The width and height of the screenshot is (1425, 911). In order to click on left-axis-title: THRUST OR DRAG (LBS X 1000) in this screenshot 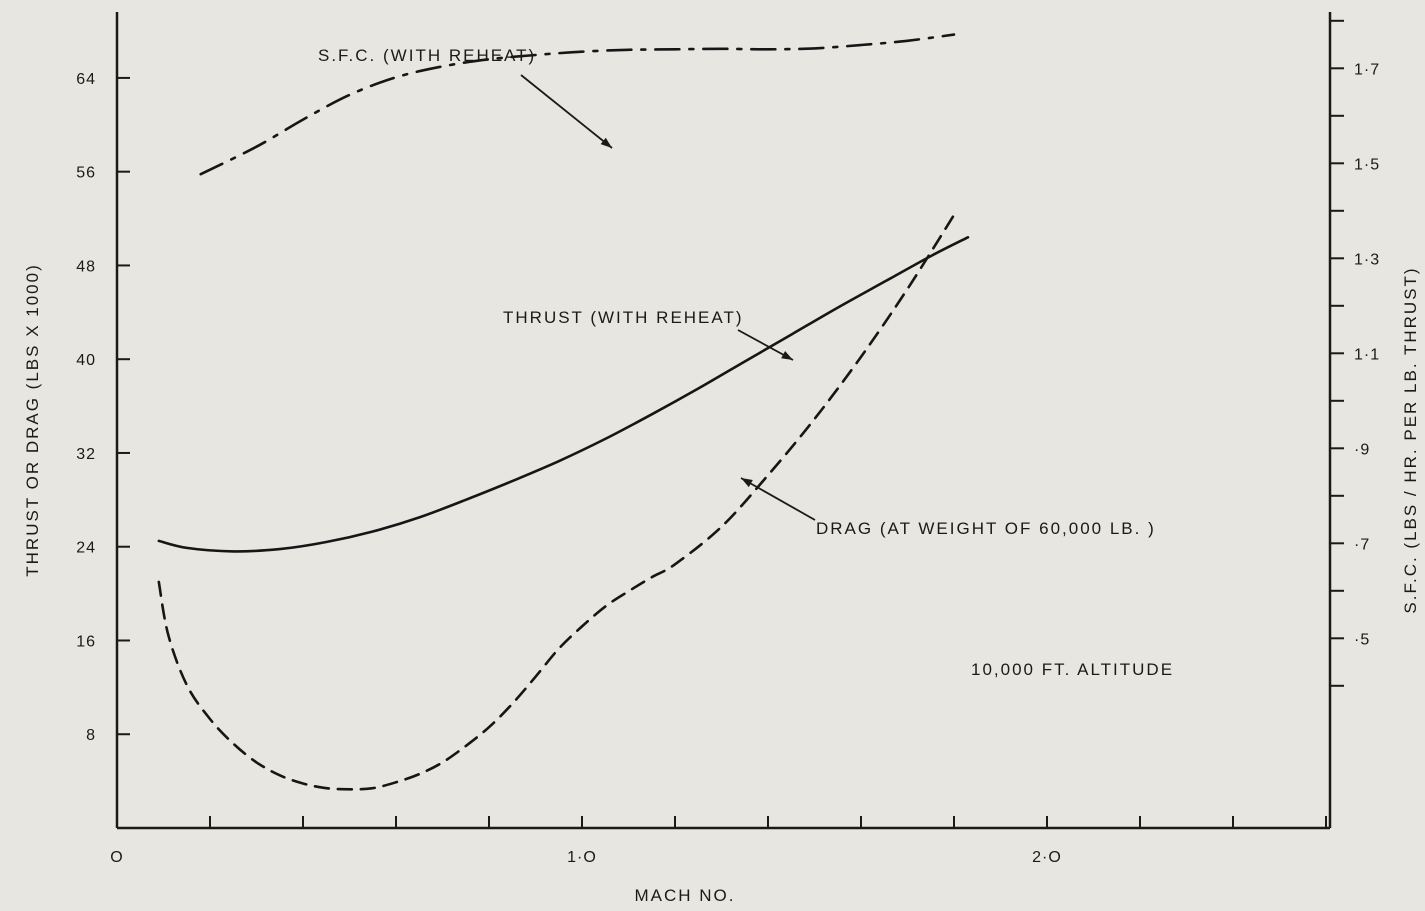, I will do `click(32, 419)`.